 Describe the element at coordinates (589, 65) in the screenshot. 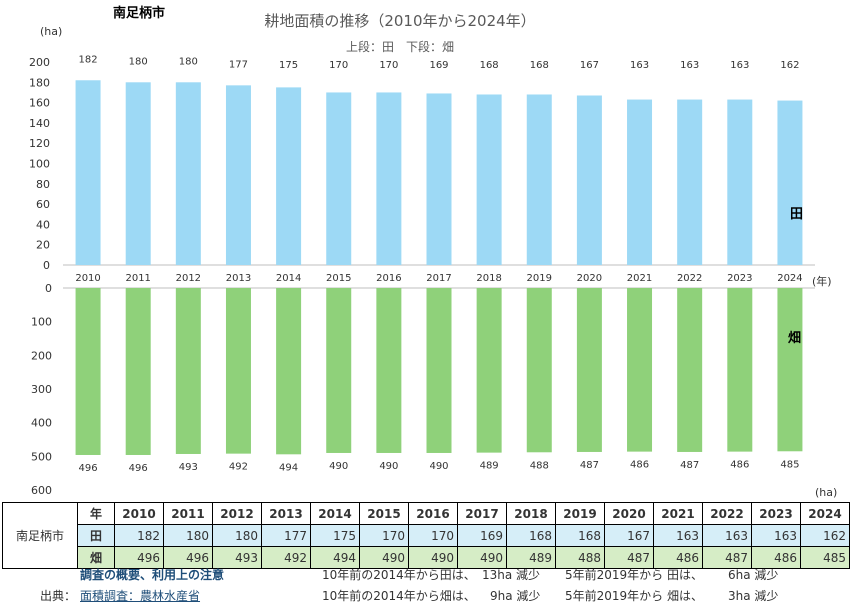

I see `ta-data-label: 167` at that location.